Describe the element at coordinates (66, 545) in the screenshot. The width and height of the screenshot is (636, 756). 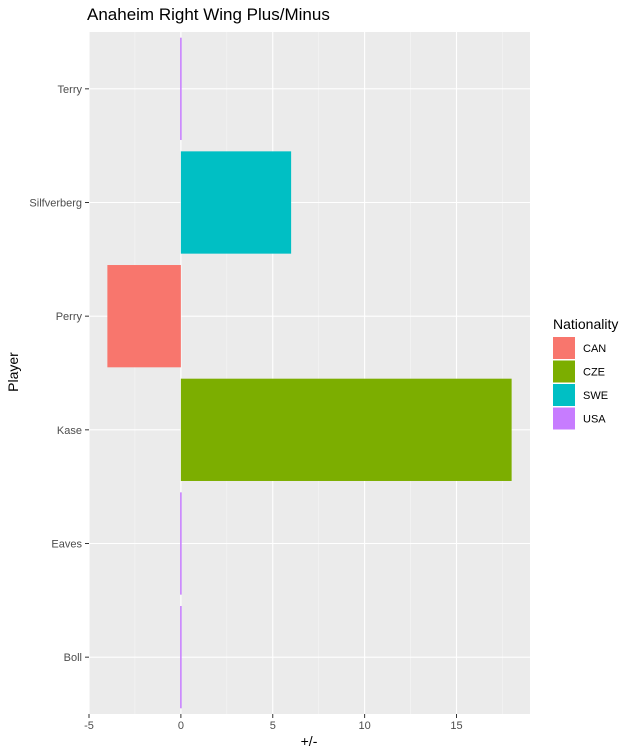
I see `y-tick-label: Eaves` at that location.